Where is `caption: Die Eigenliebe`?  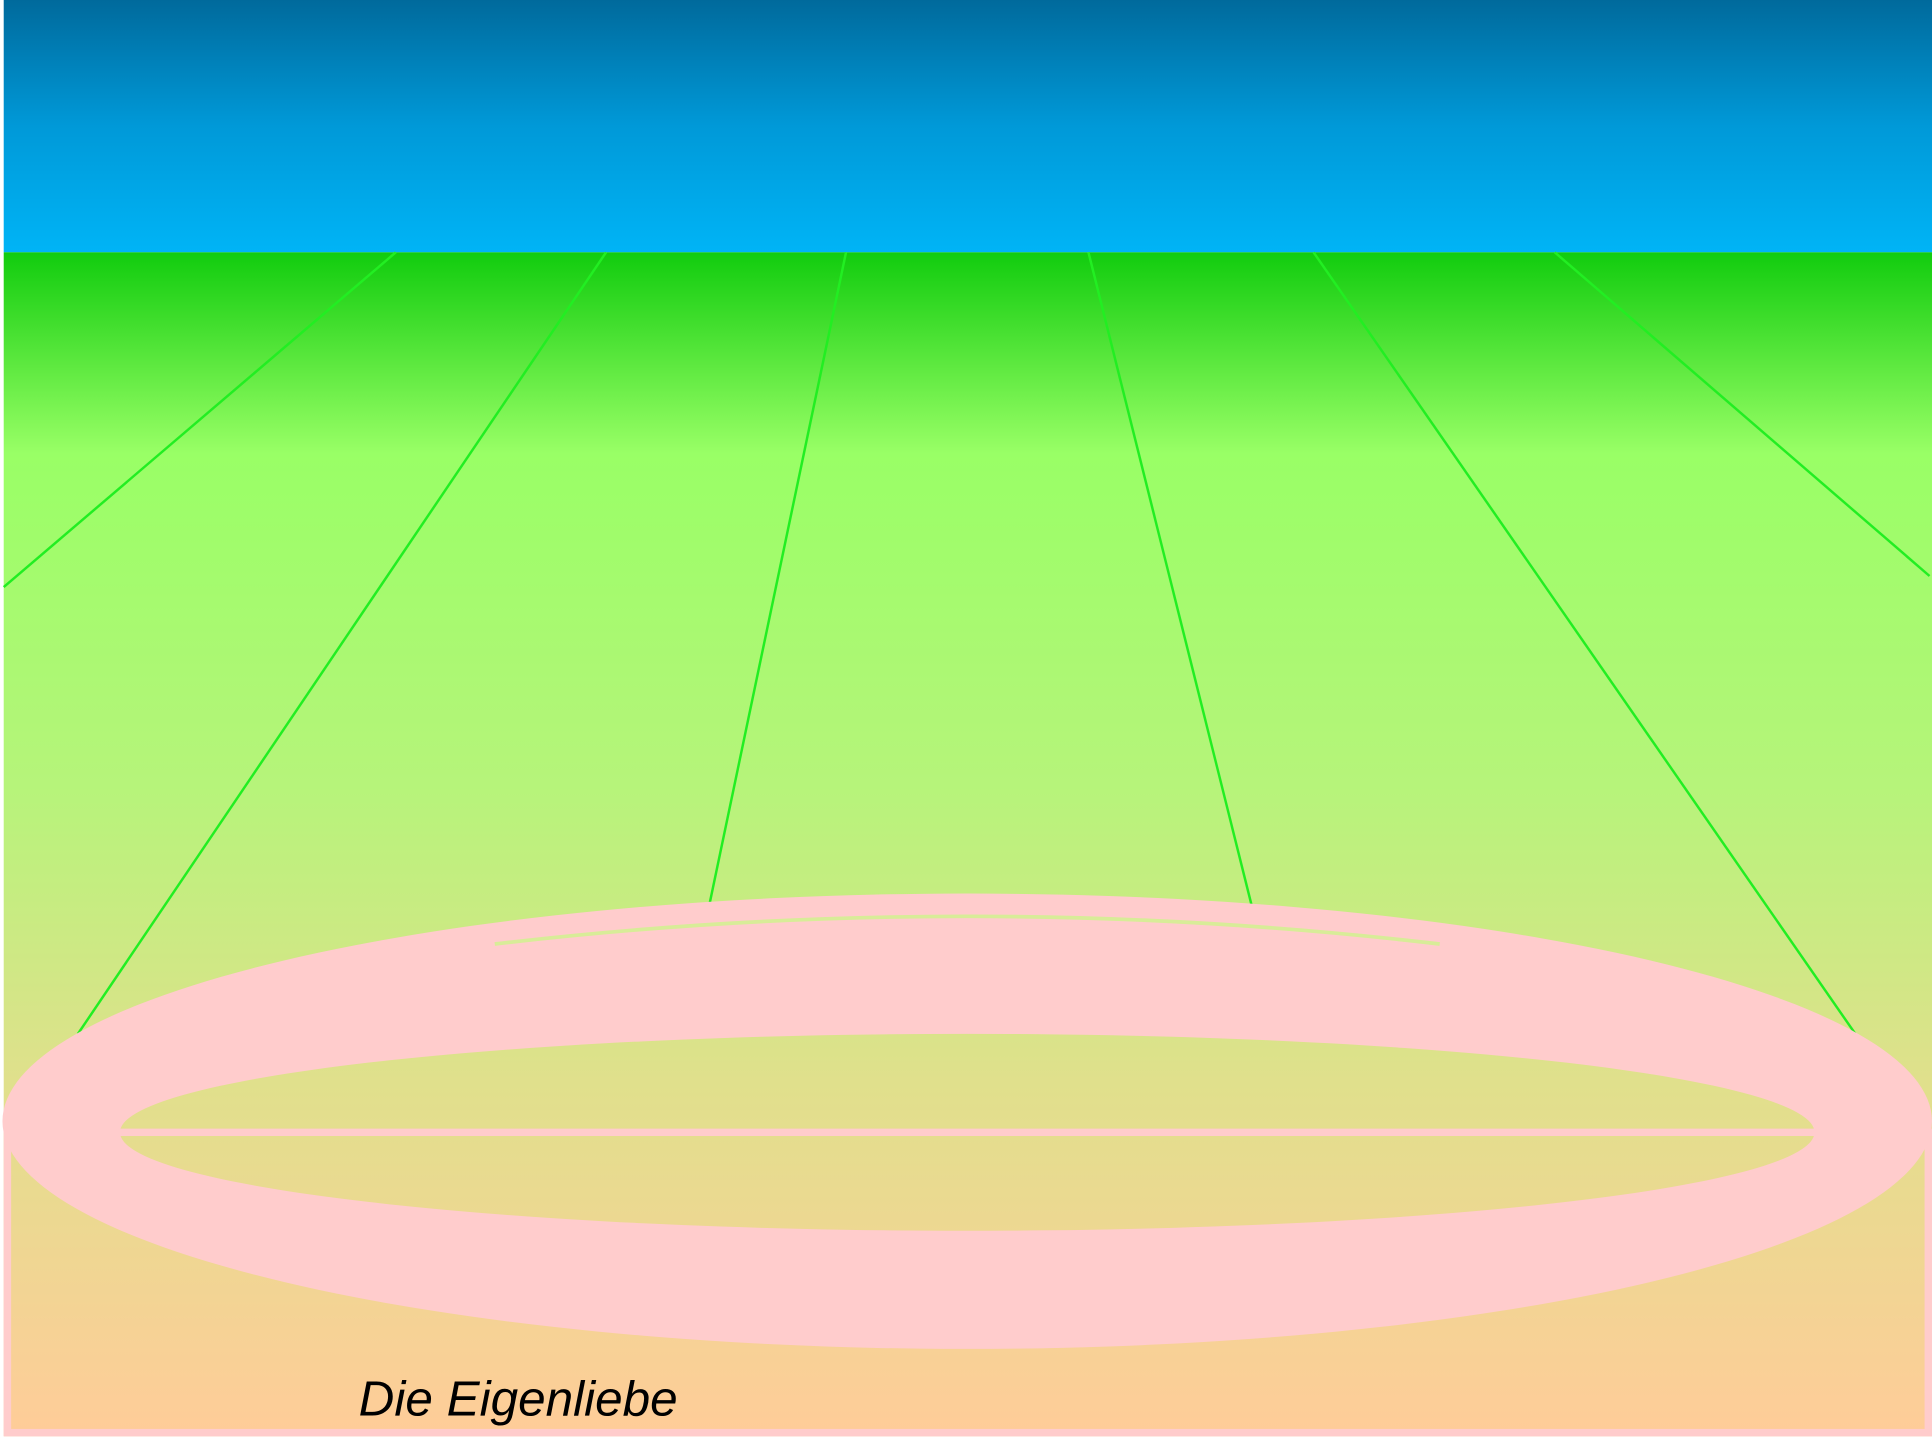
caption: Die Eigenliebe is located at coordinates (518, 1398).